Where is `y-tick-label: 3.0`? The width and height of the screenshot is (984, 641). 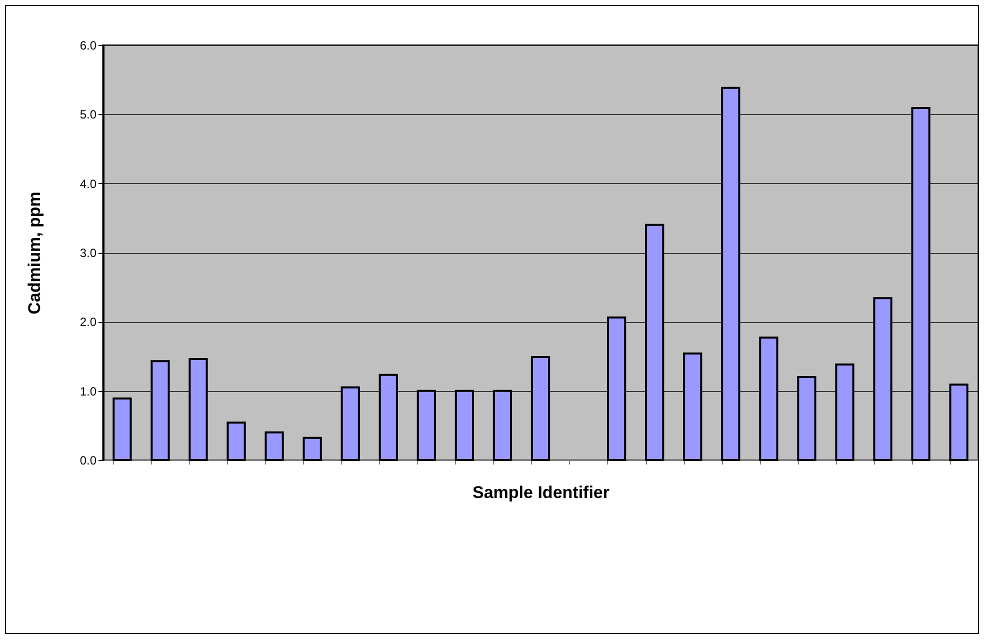 y-tick-label: 3.0 is located at coordinates (88, 253).